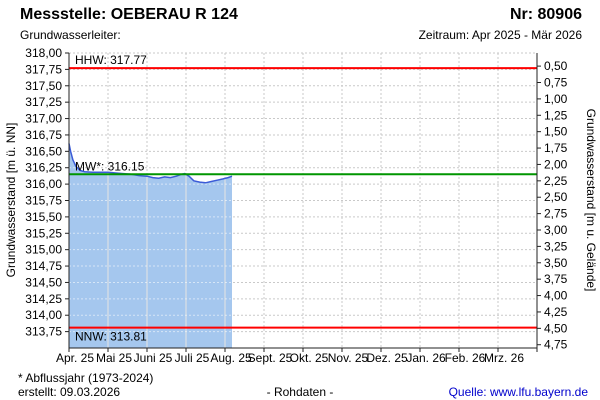  What do you see at coordinates (556, 132) in the screenshot?
I see `y-right-tick-label: 1,50` at bounding box center [556, 132].